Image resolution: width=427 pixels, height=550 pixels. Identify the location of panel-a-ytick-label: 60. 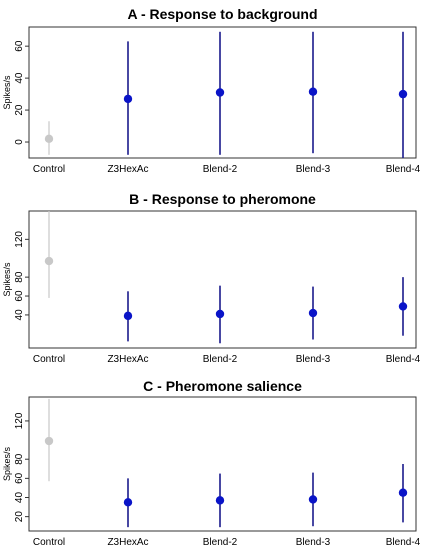
(19, 46).